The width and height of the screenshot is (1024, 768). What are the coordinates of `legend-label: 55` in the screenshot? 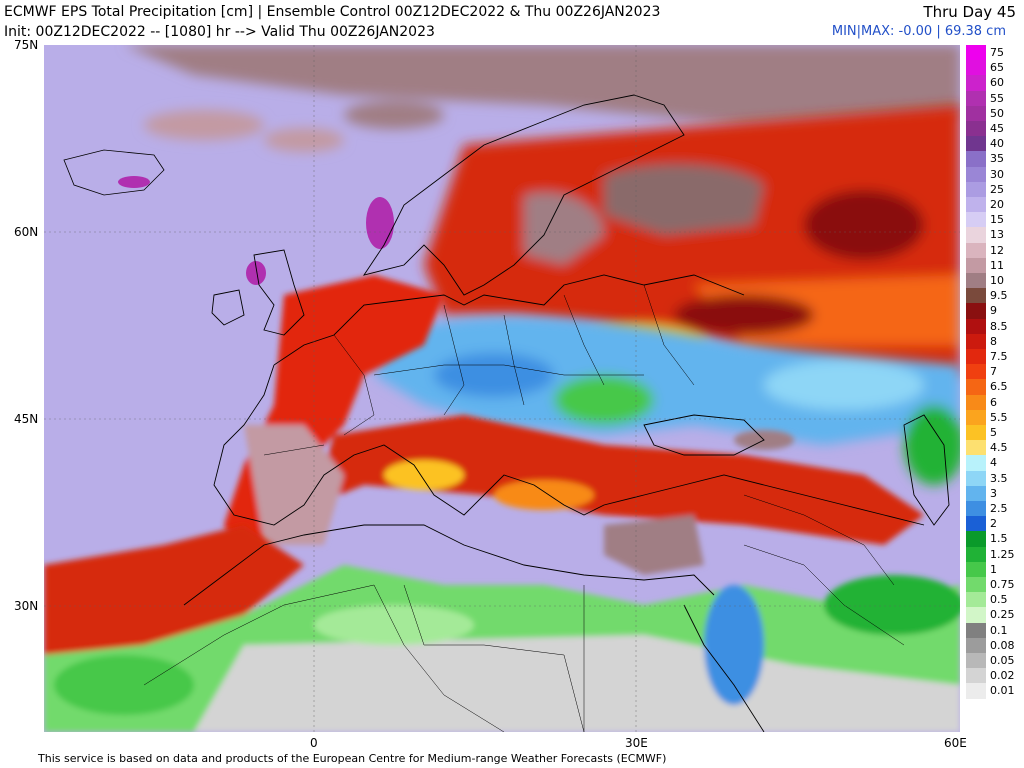 It's located at (997, 98).